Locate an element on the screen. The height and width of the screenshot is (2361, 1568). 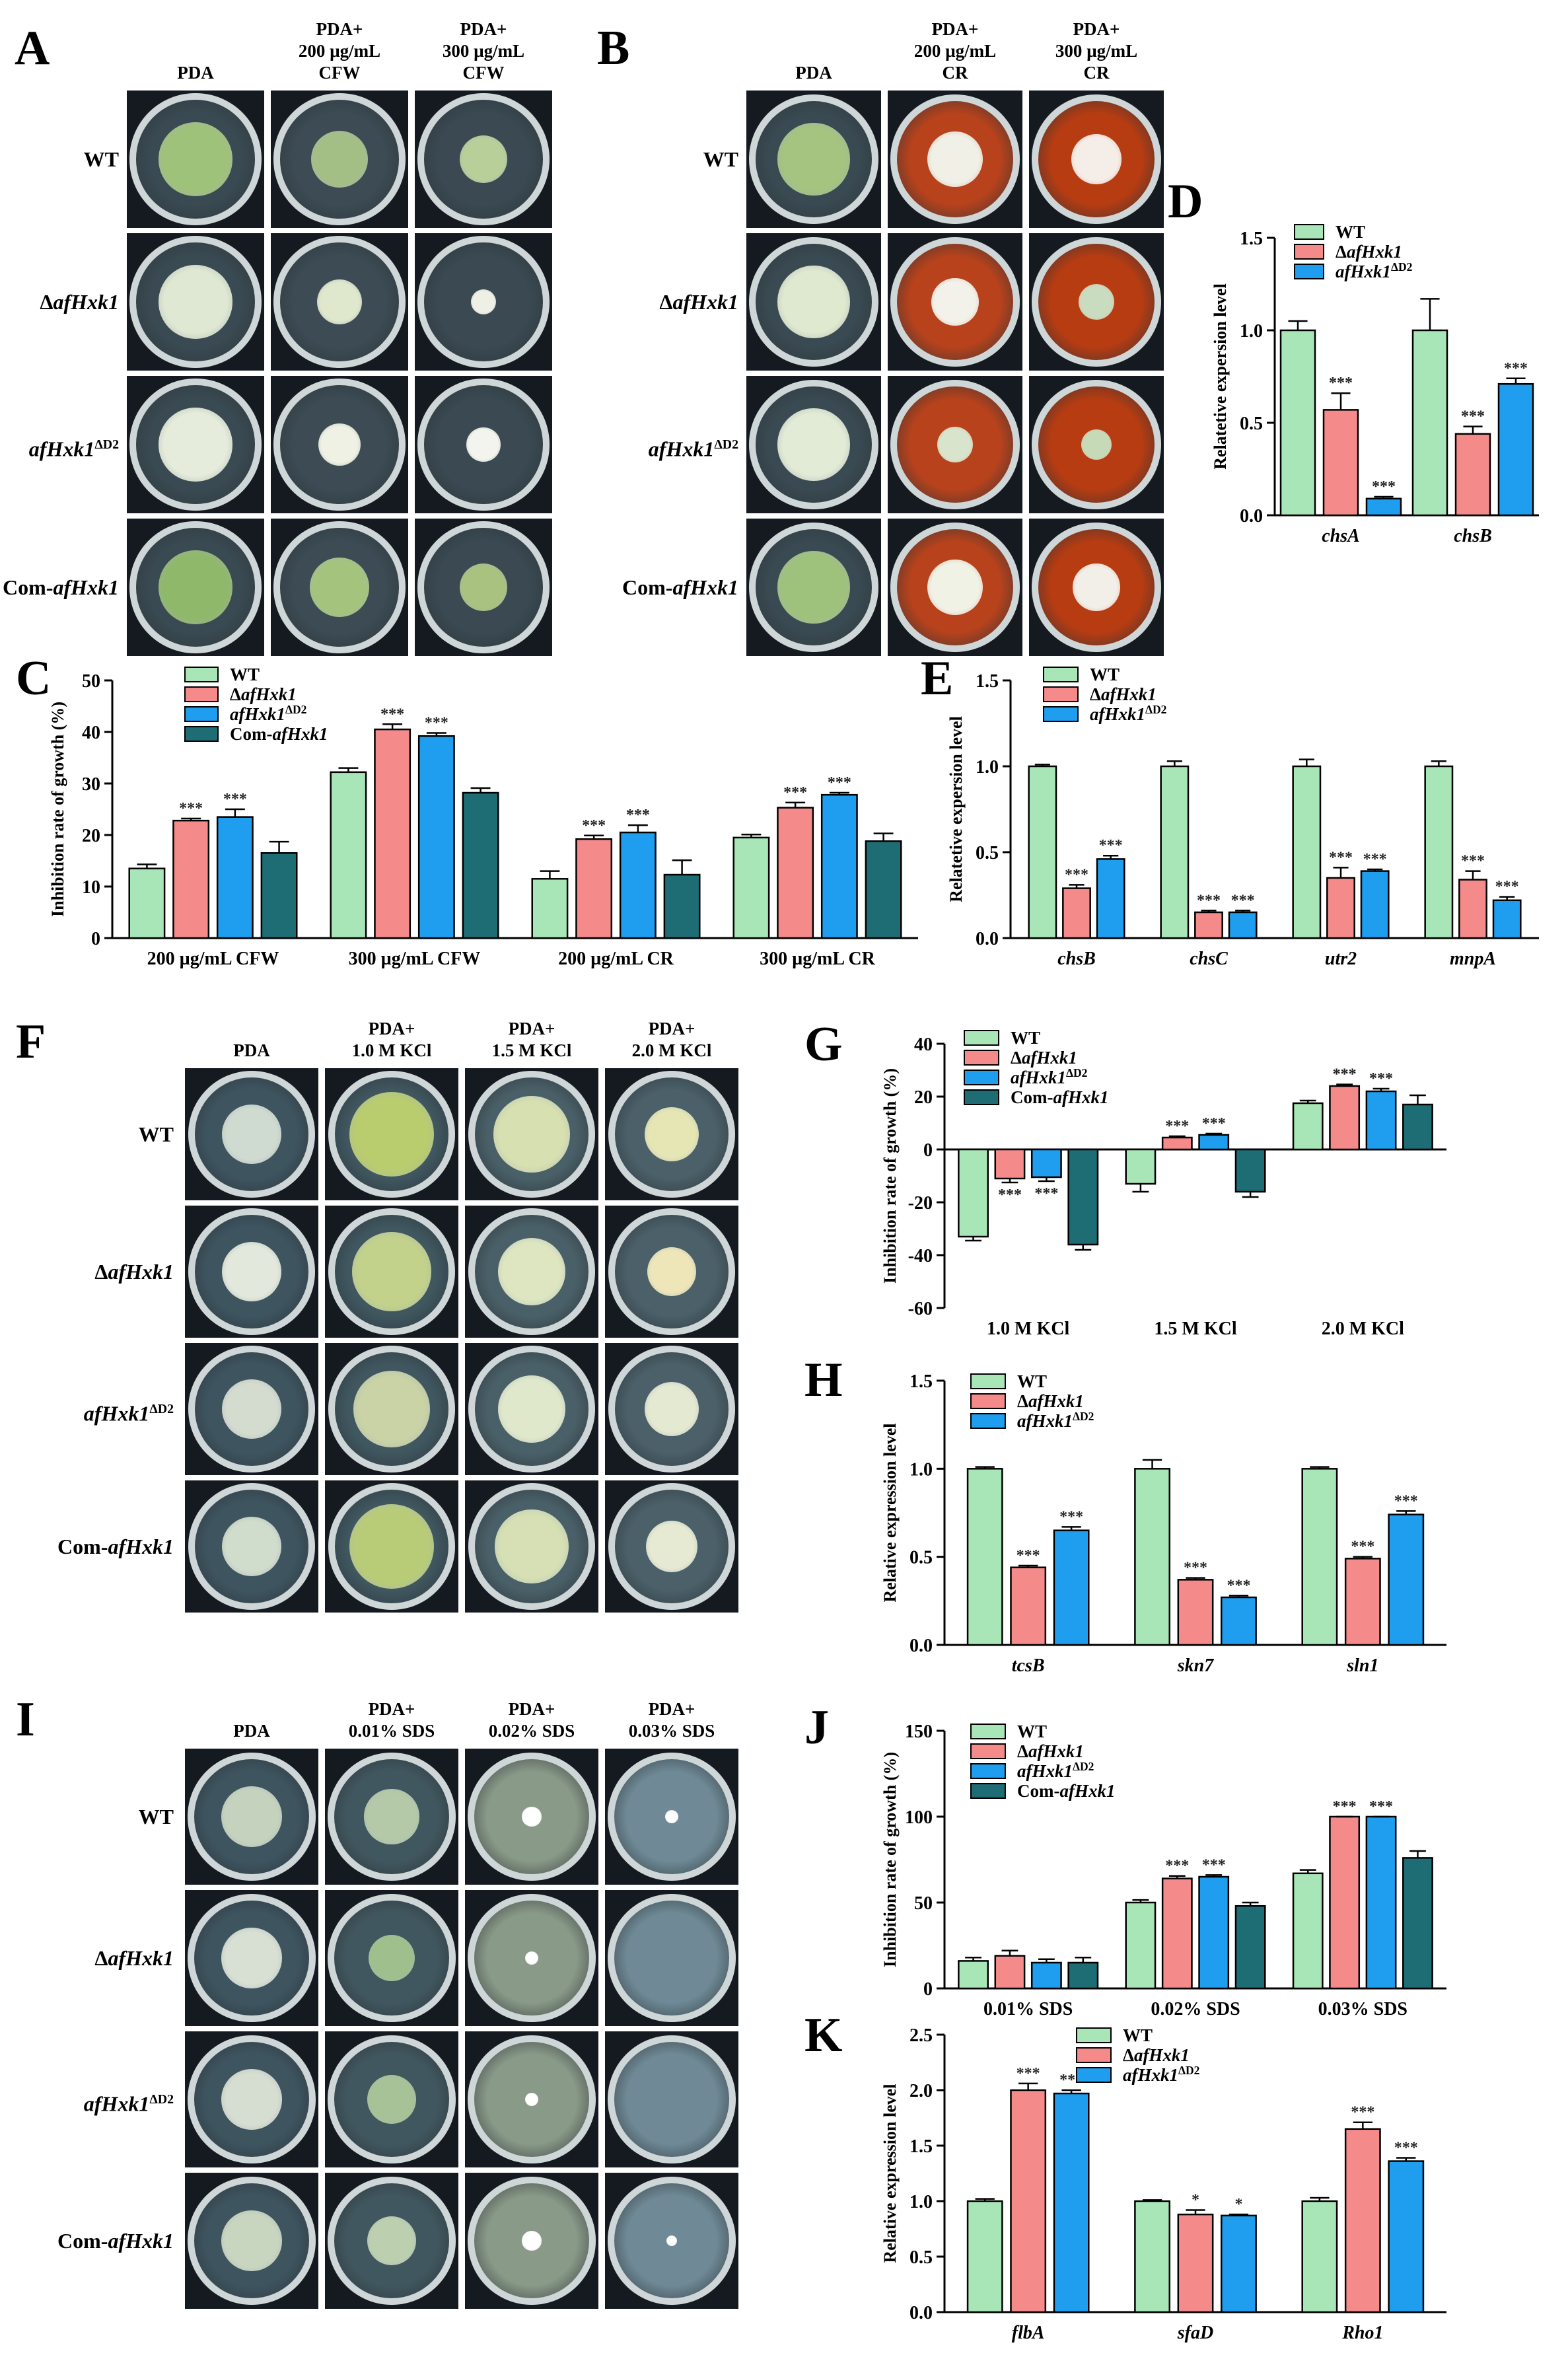
y-tick-label: 2.5 is located at coordinates (921, 2036).